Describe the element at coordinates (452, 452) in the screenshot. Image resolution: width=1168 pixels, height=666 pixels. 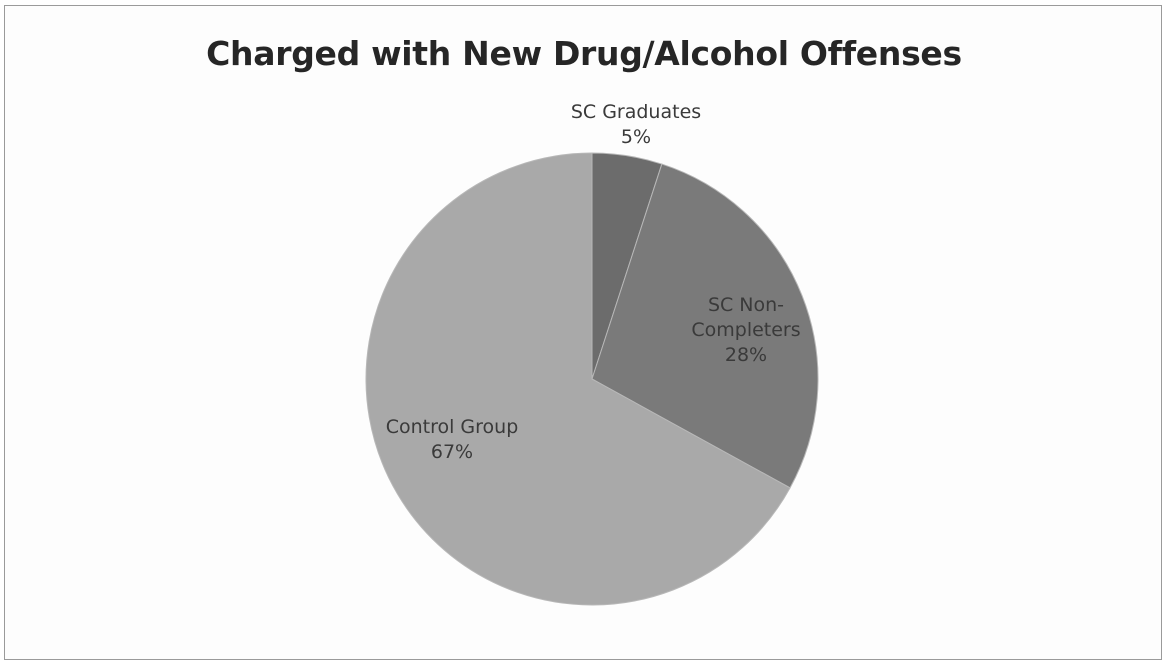
I see `slice-label-control-group-value: 67%` at that location.